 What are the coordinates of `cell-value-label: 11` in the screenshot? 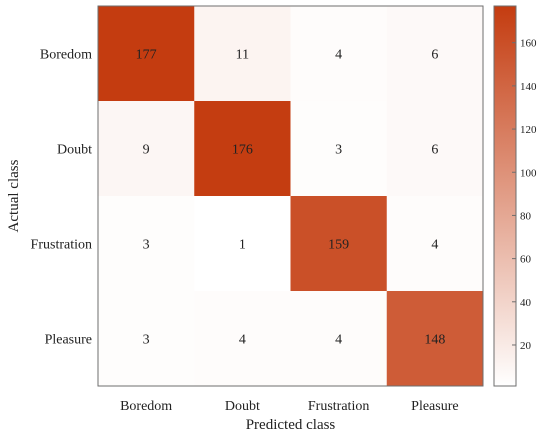 It's located at (242, 55).